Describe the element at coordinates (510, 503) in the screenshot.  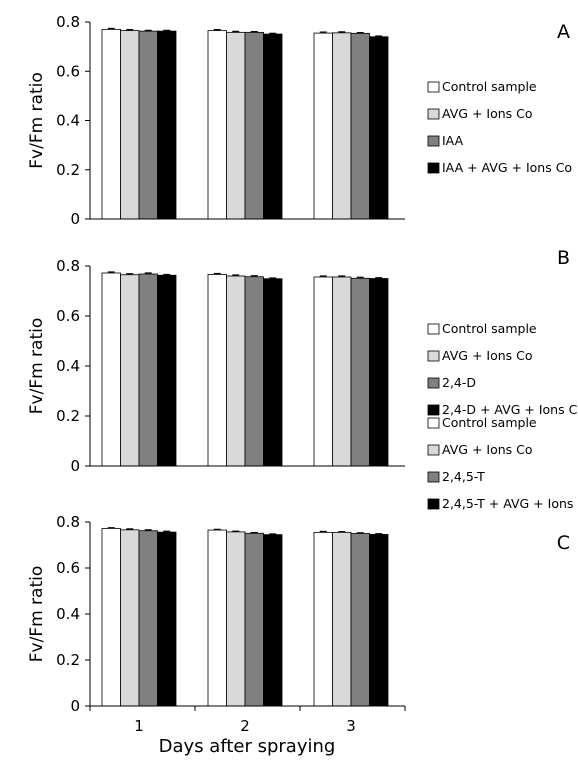
I see `legend-entry-label: 2,4,5-T + AVG + Ions Co` at that location.